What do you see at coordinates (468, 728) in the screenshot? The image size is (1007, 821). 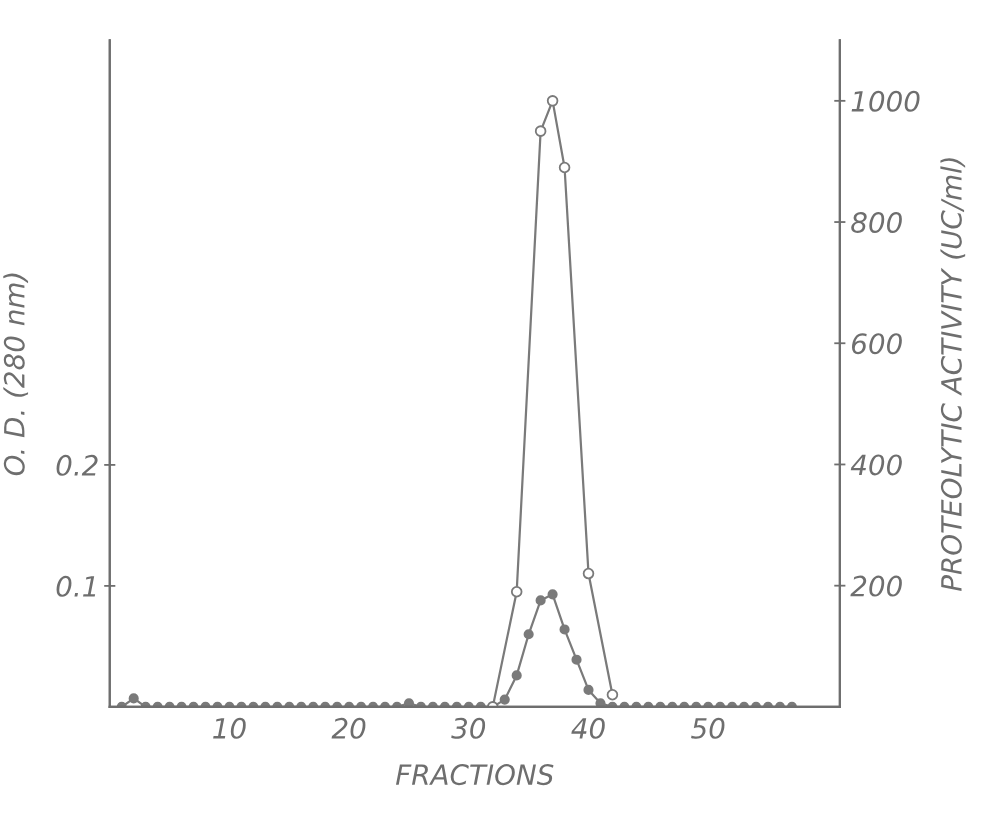 I see `x-tick-label: 30` at bounding box center [468, 728].